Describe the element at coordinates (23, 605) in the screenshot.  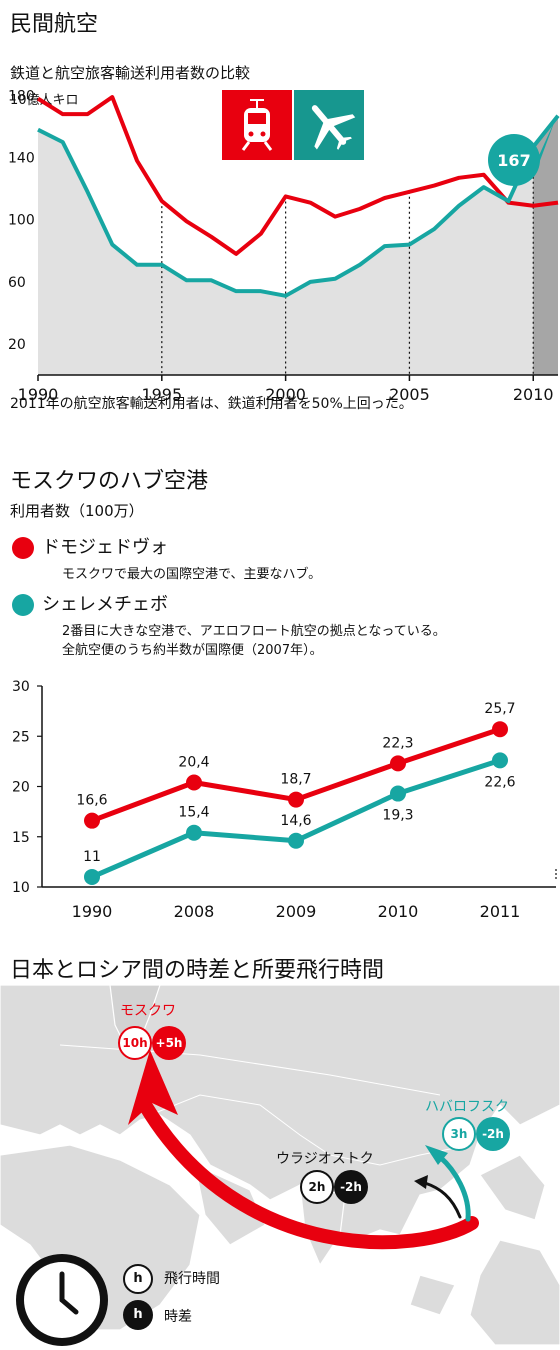
I see `legend-dot-sheremetyevo` at that location.